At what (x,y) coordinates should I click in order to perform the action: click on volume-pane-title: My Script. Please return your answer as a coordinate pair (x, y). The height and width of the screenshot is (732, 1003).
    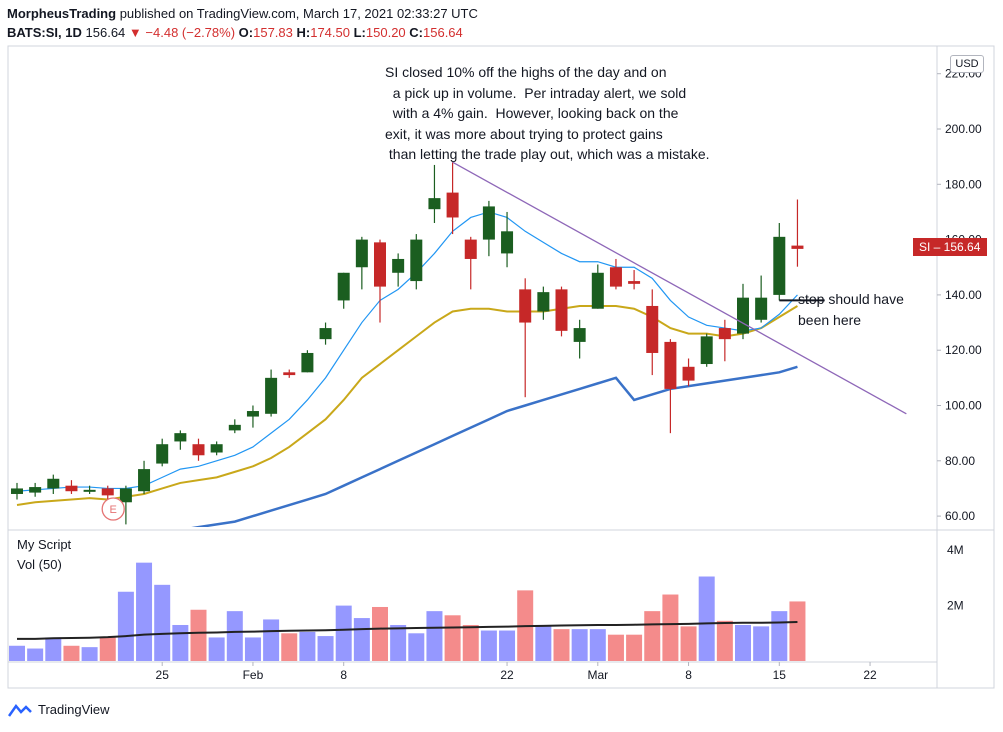
    Looking at the image, I should click on (44, 544).